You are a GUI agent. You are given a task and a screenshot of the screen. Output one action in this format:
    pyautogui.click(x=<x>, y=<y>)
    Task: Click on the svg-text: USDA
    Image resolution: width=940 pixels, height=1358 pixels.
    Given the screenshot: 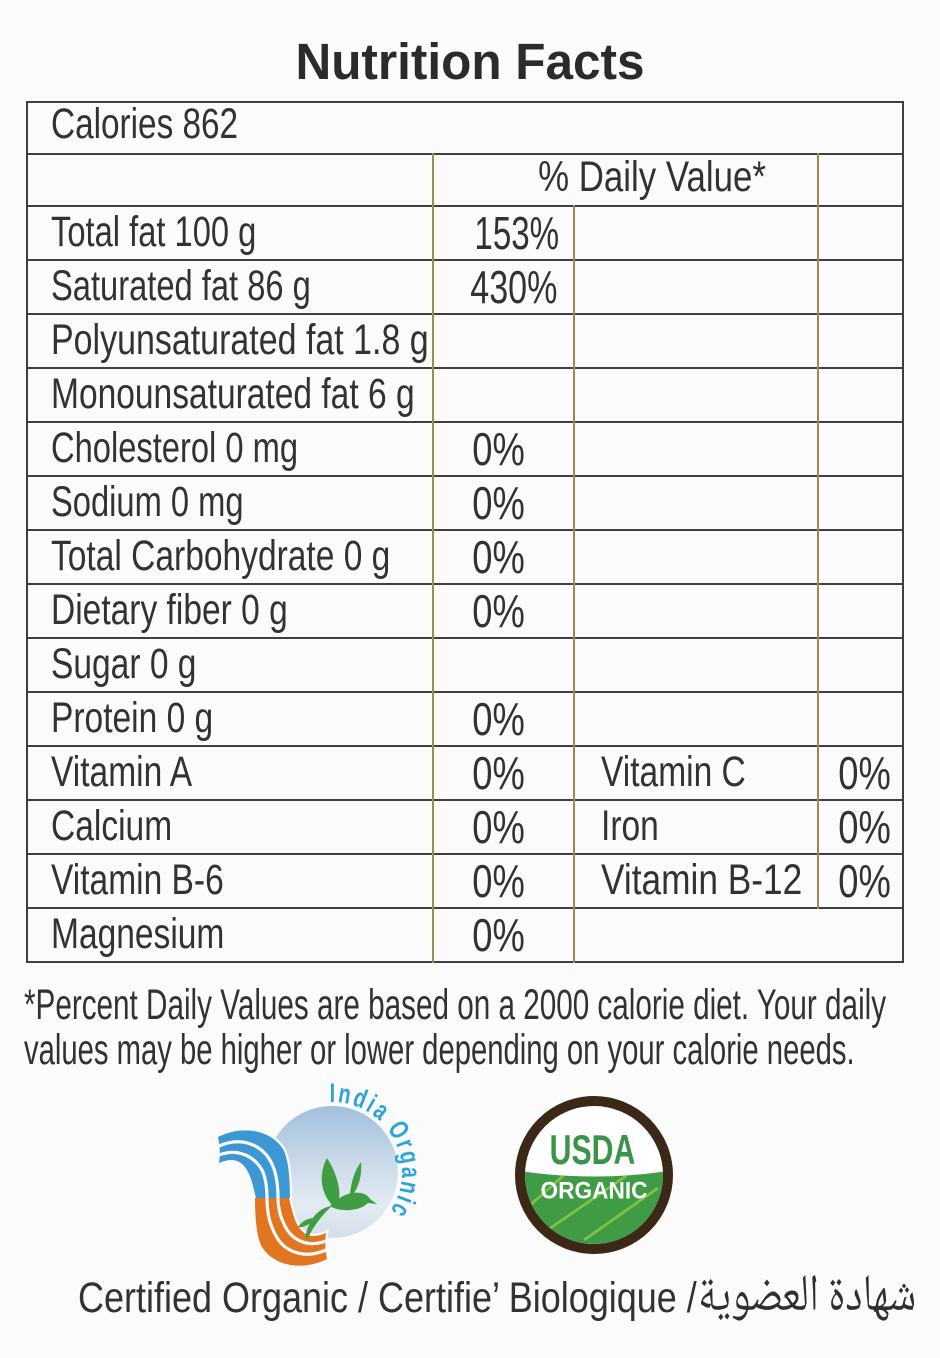 What is the action you would take?
    pyautogui.click(x=593, y=1149)
    